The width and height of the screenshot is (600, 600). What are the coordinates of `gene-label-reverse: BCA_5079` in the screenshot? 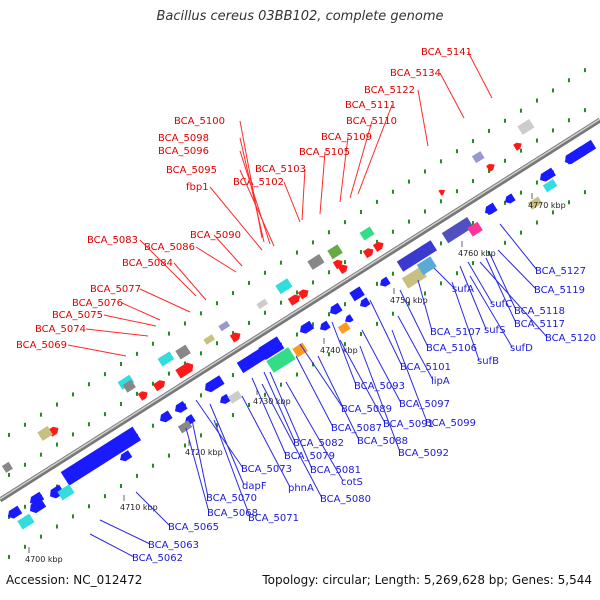 It's located at (309, 456).